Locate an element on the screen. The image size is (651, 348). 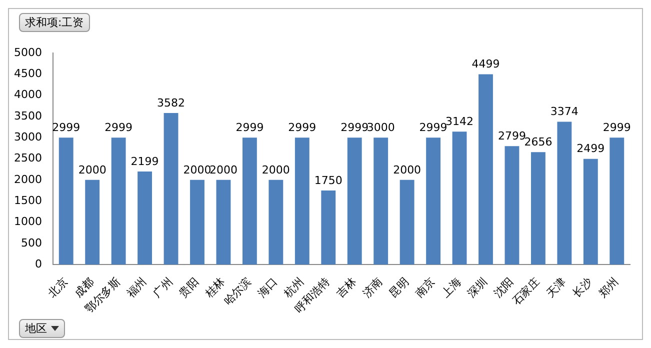
y-tick-label: 2000 is located at coordinates (28, 179).